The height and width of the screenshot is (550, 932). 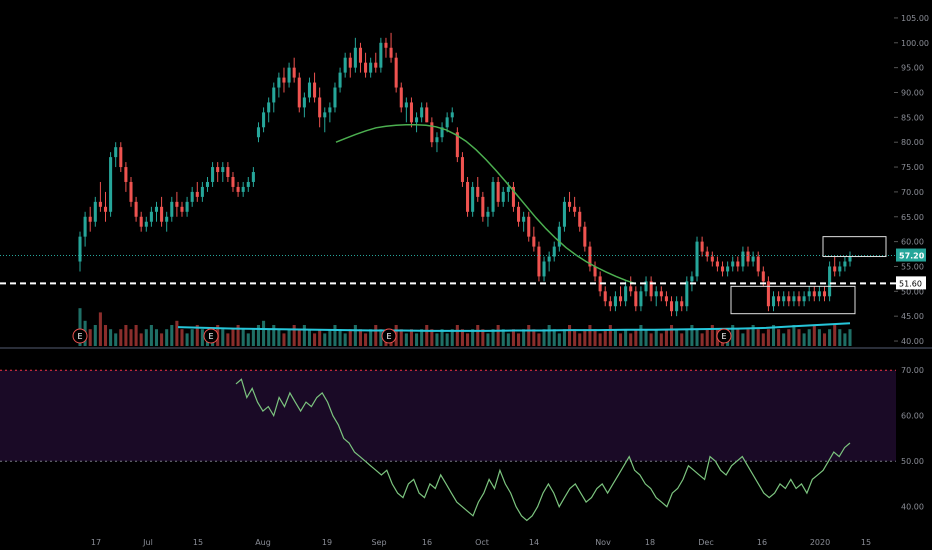 What do you see at coordinates (912, 439) in the screenshot?
I see `oscillator-axis: 70.00 60.00 50.00 40.00` at bounding box center [912, 439].